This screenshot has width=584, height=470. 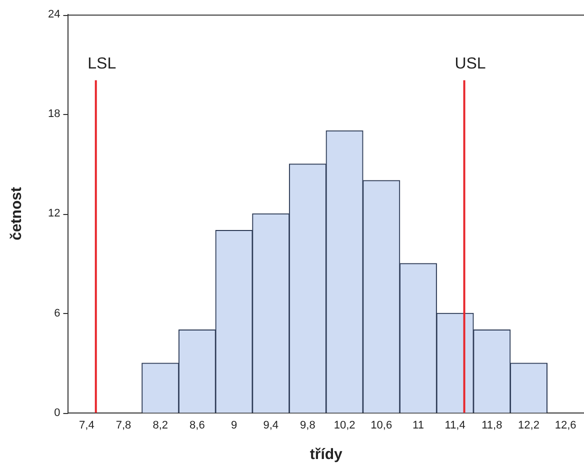 What do you see at coordinates (455, 425) in the screenshot?
I see `x-tick-label: 11,4` at bounding box center [455, 425].